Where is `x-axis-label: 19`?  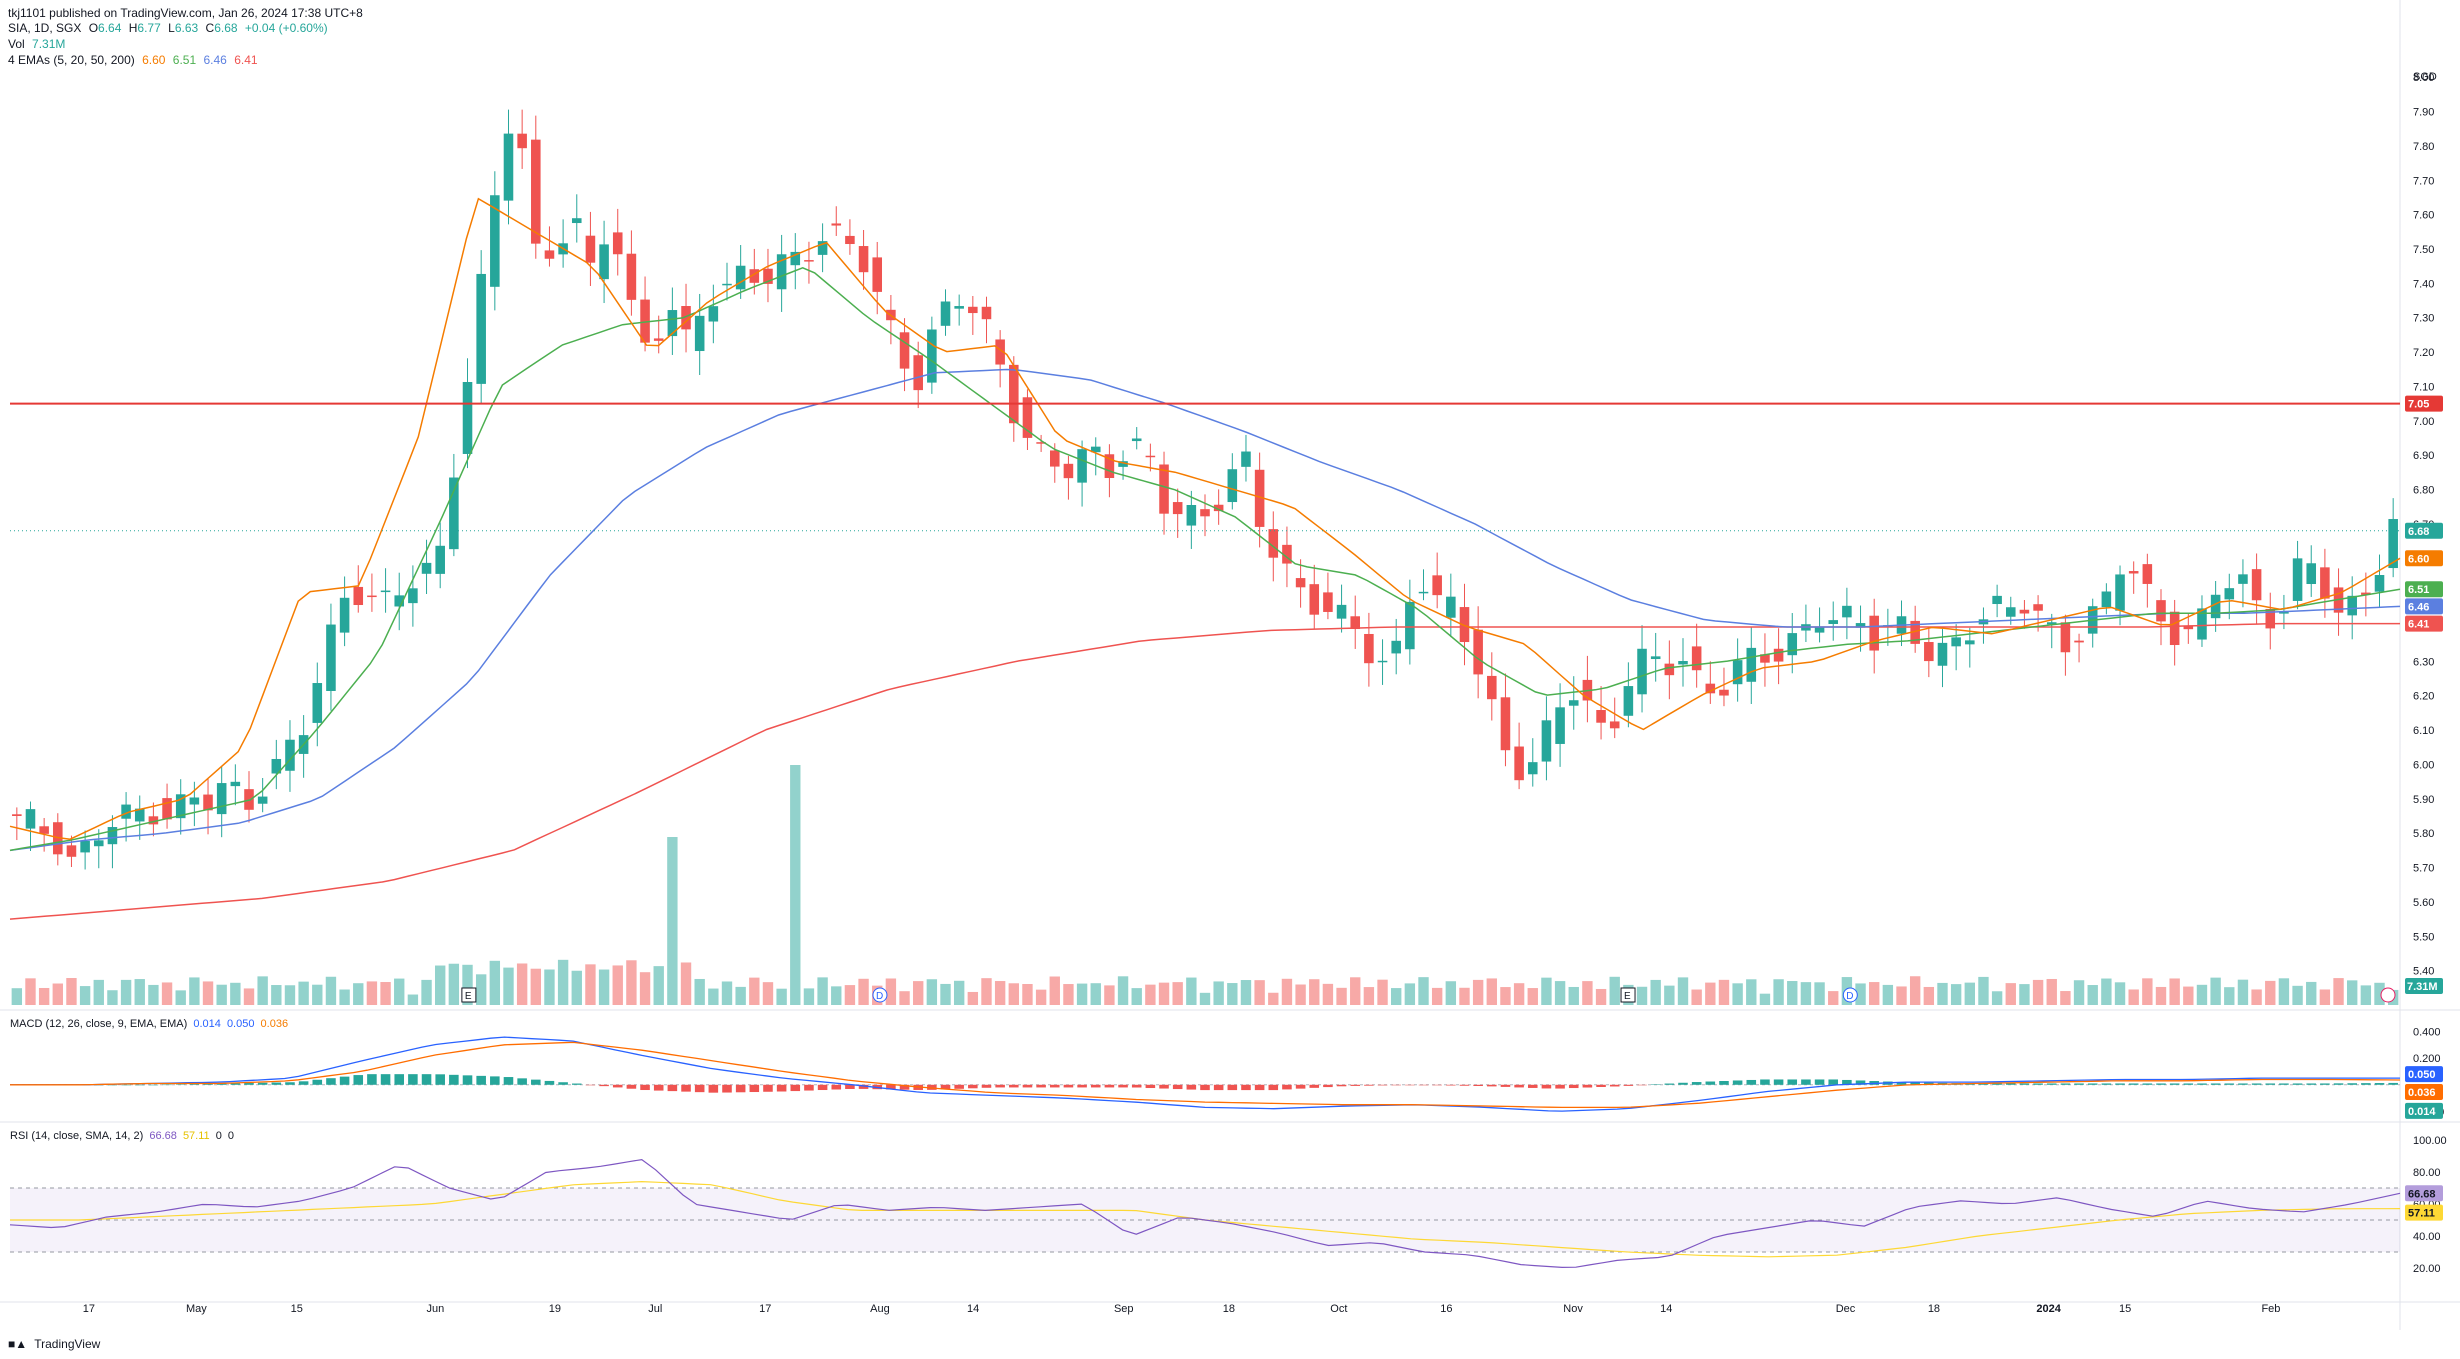
x-axis-label: 19 is located at coordinates (555, 1309).